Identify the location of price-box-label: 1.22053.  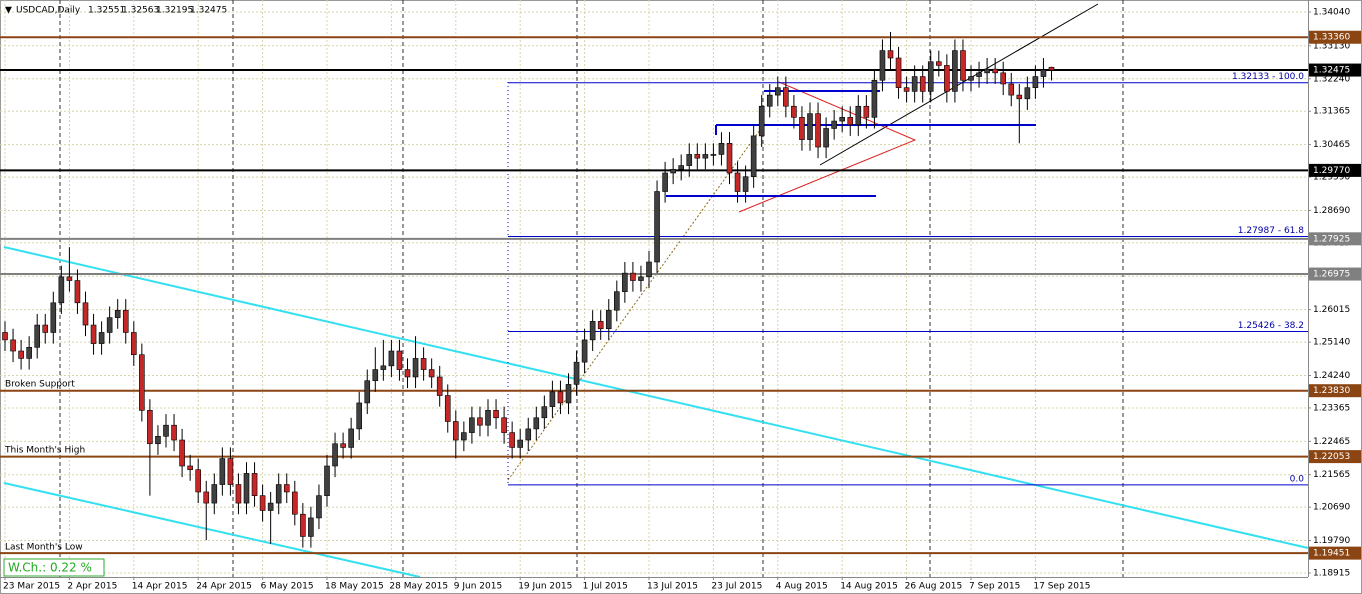
(1331, 457).